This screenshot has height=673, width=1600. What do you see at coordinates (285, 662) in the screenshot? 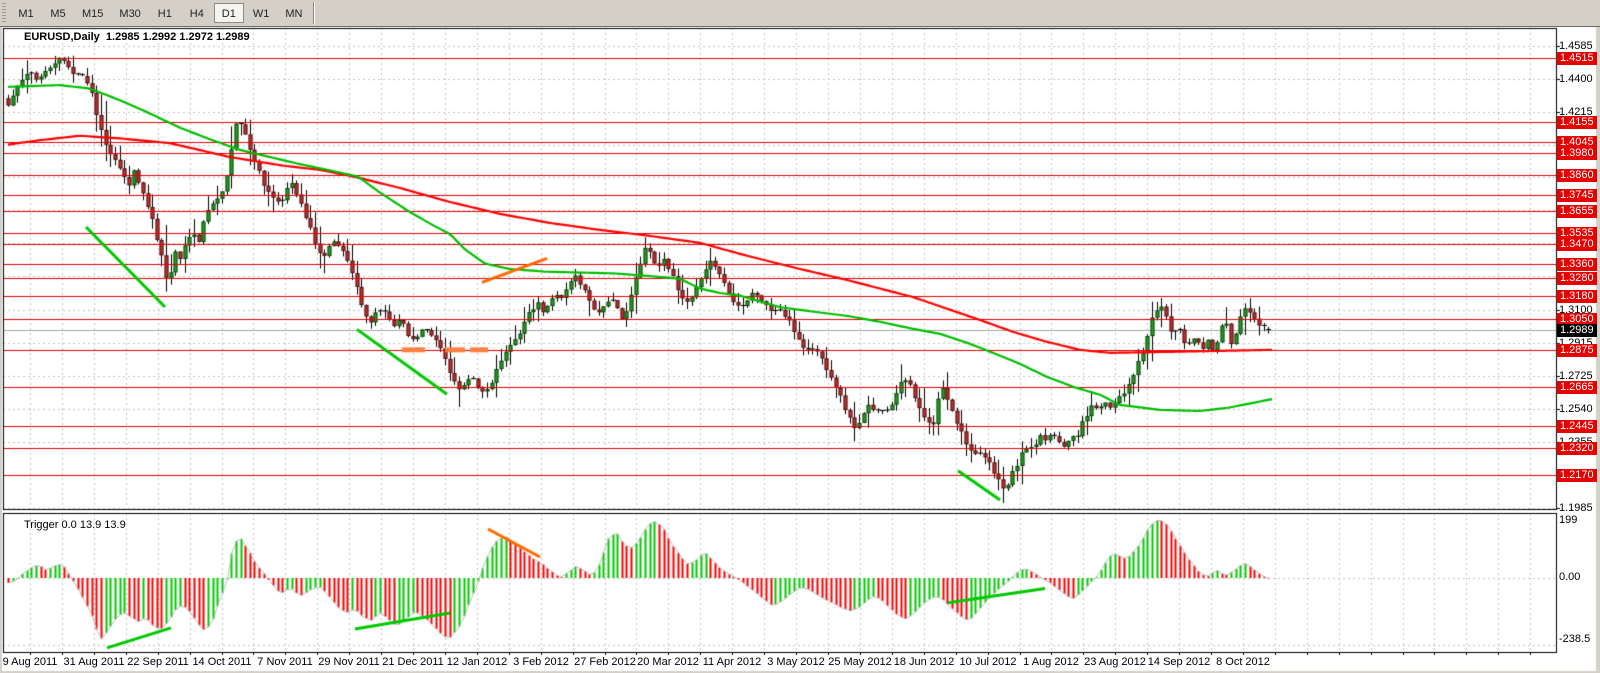
I see `date-label: 7 Nov 2011` at bounding box center [285, 662].